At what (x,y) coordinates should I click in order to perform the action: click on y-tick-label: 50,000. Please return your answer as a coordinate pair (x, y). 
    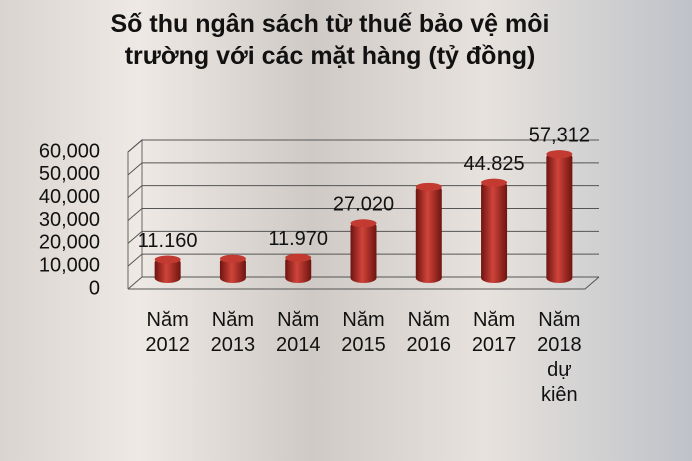
    Looking at the image, I should click on (69, 174).